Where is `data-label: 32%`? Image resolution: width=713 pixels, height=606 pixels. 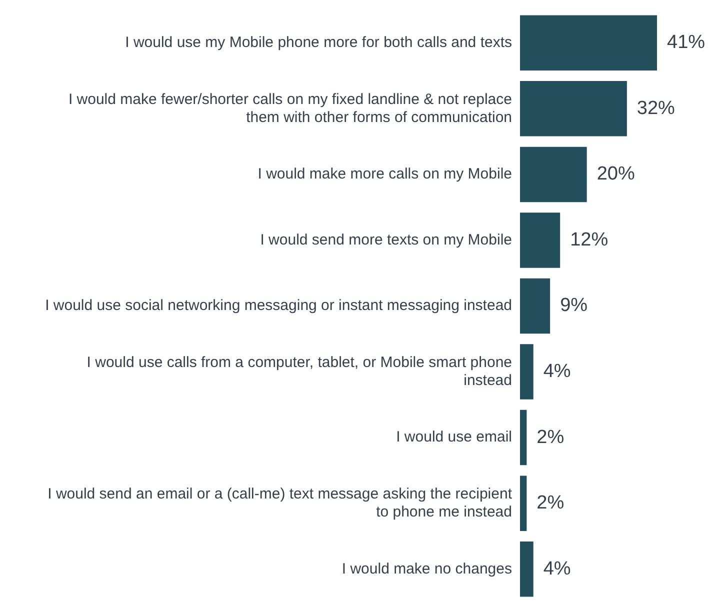
data-label: 32% is located at coordinates (656, 108).